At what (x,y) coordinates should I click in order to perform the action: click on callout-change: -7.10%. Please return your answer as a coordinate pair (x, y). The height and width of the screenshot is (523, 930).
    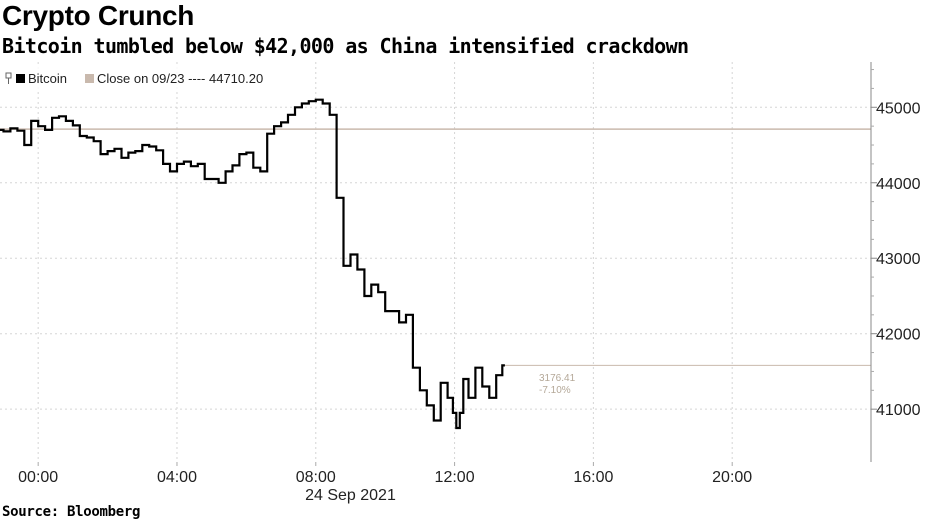
    Looking at the image, I should click on (555, 390).